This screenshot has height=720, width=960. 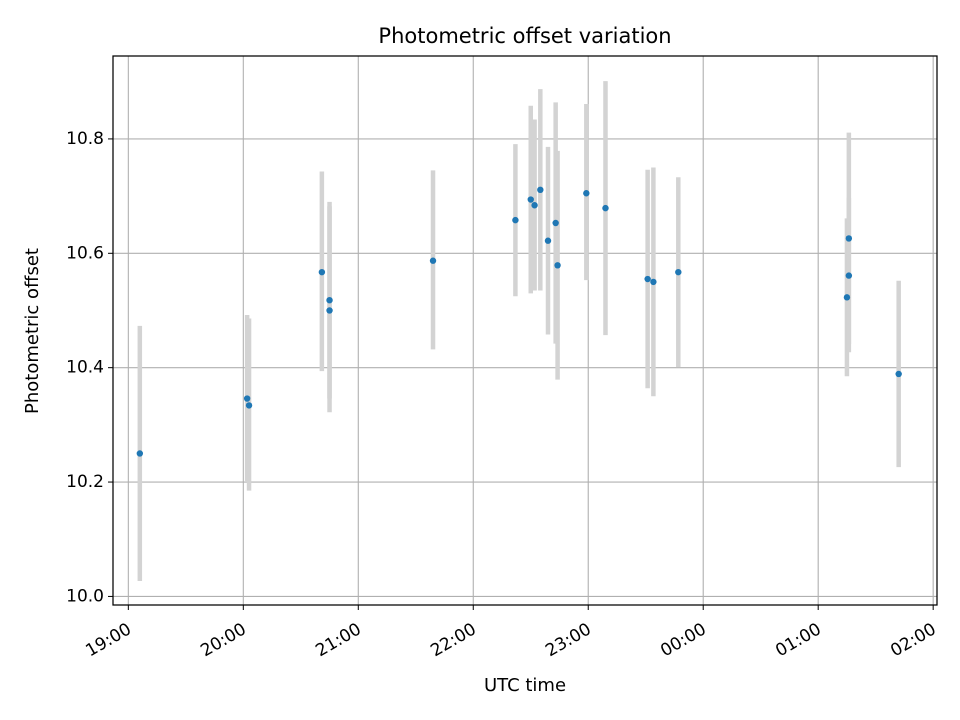 What do you see at coordinates (85, 368) in the screenshot?
I see `y-tick-label: 10.4` at bounding box center [85, 368].